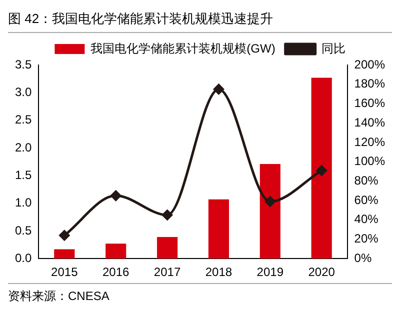  What do you see at coordinates (64, 272) in the screenshot?
I see `x-tick-label: 2015` at bounding box center [64, 272].